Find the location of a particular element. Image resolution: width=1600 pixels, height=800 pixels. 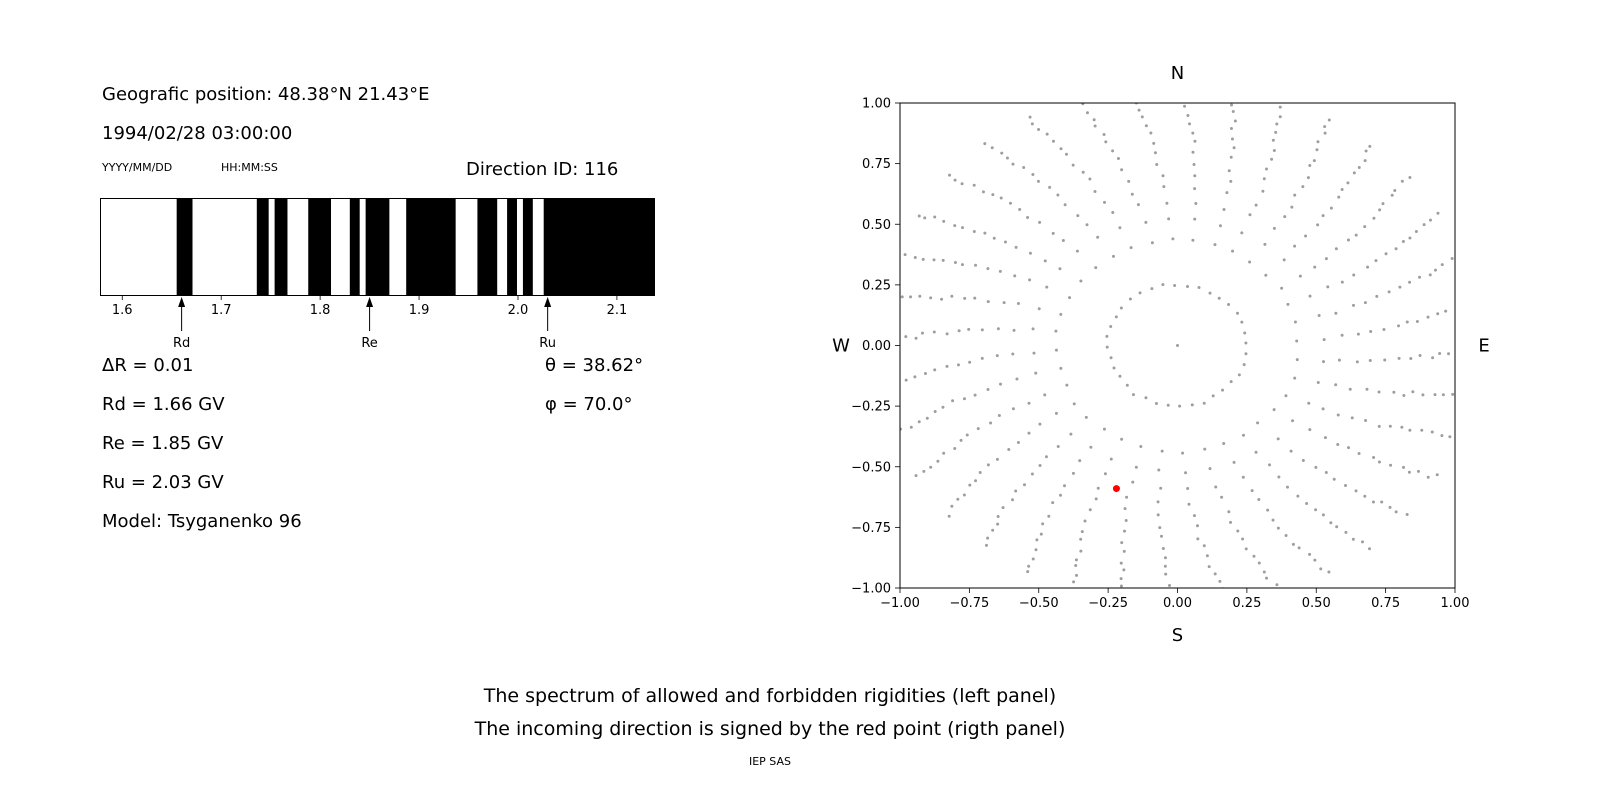

date-format-label: YYYY/MM/DD is located at coordinates (137, 167).